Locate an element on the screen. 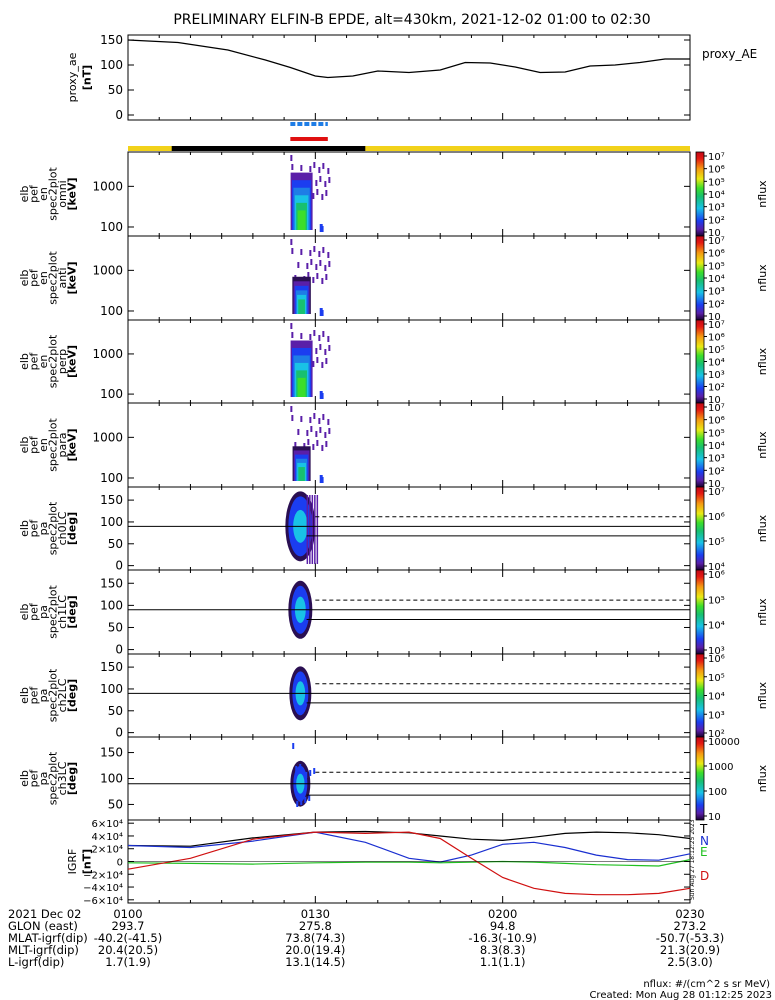  colorbar-tick-label: 10⁶ is located at coordinates (716, 575).